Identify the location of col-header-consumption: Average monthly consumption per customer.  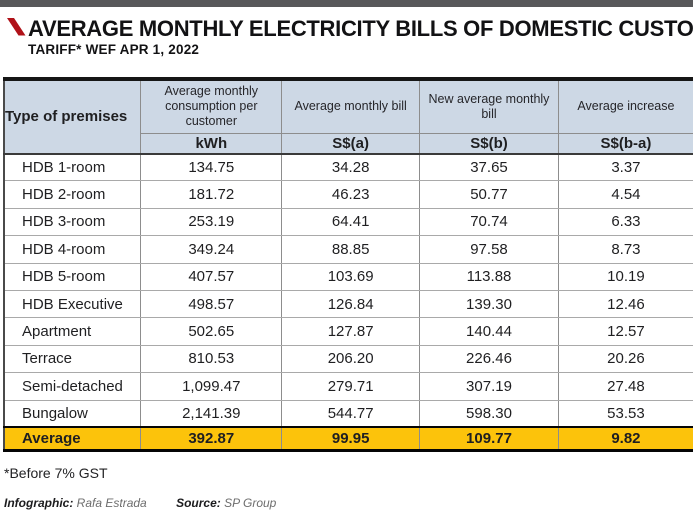
(211, 106).